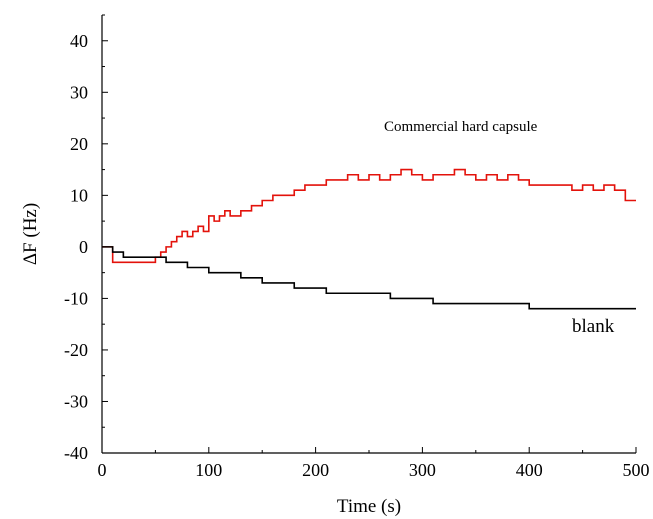  I want to click on x-tick-label: 500, so click(636, 470).